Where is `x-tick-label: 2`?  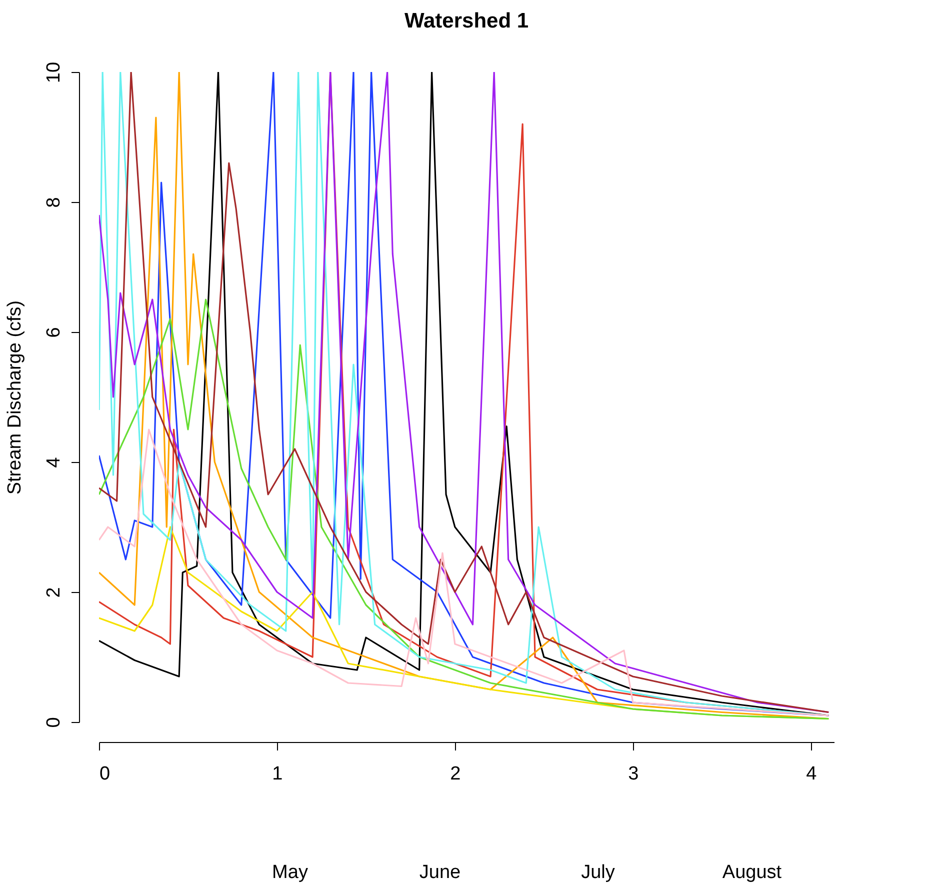 x-tick-label: 2 is located at coordinates (455, 774).